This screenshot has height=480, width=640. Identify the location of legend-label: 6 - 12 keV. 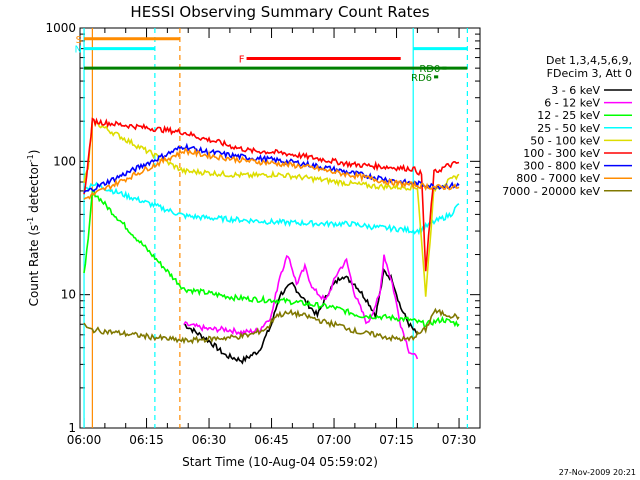
(572, 103).